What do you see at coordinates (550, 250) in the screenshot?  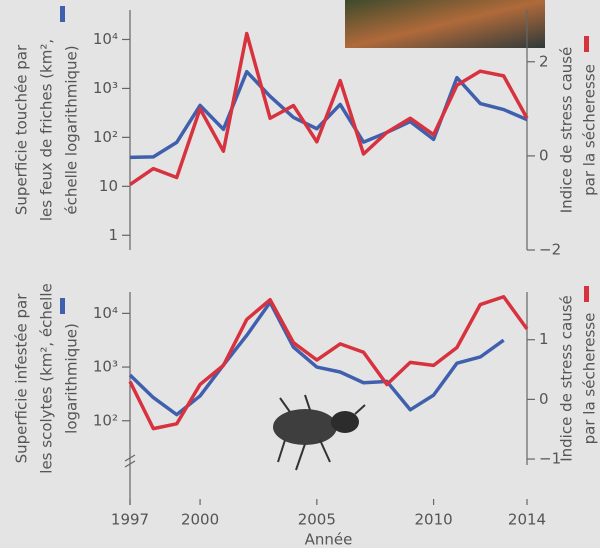 I see `y2-tick-label: −2` at bounding box center [550, 250].